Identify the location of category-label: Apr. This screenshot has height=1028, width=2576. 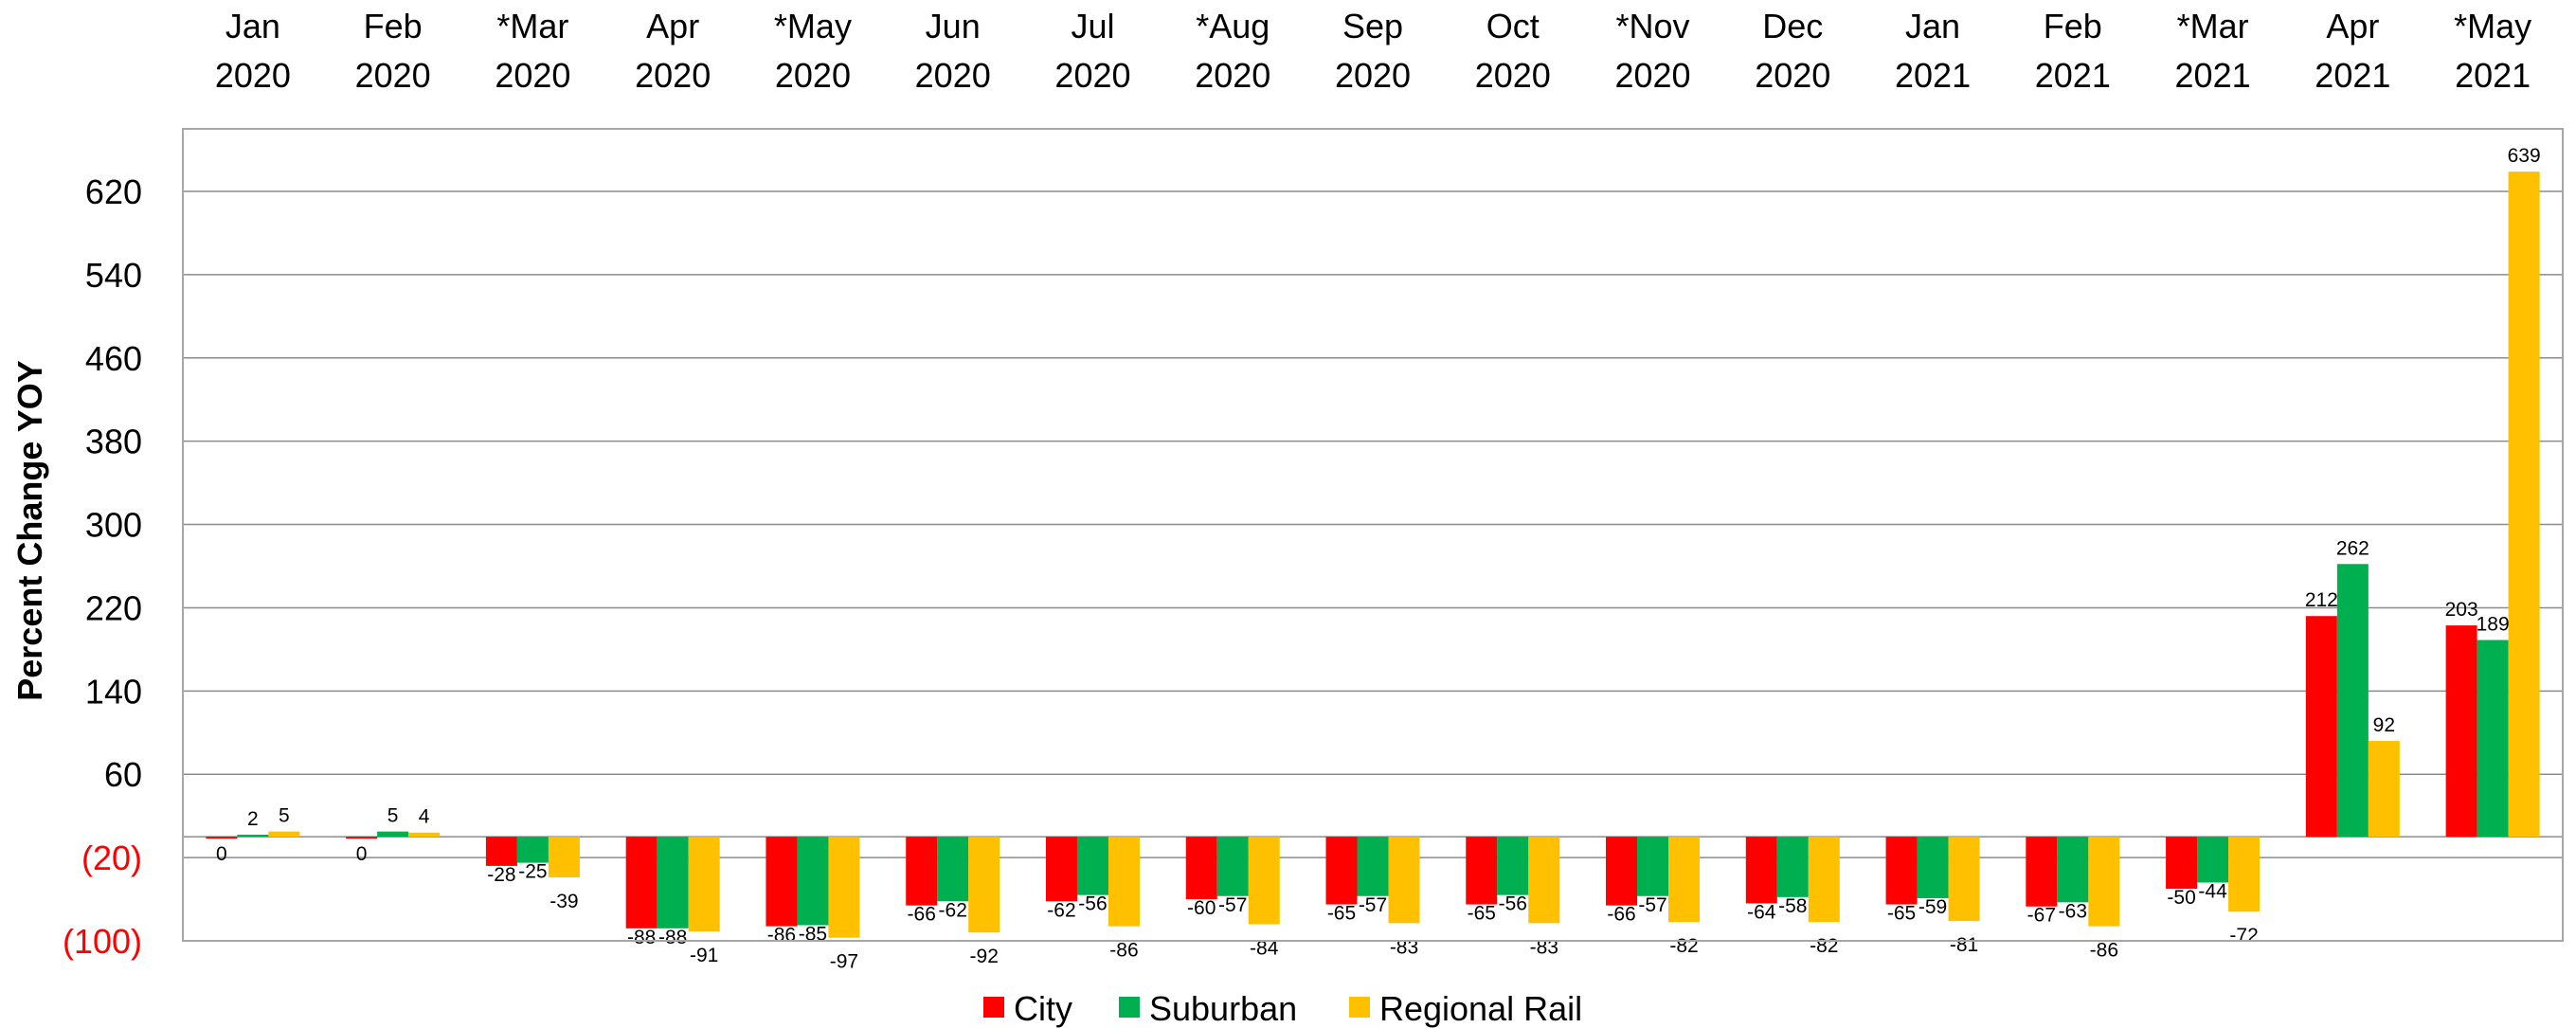
(672, 26).